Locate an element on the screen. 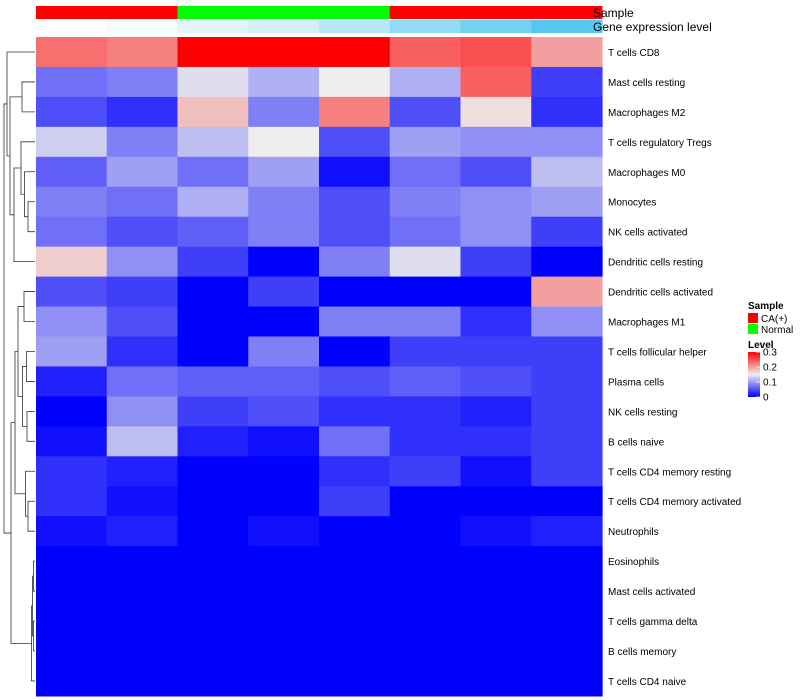 The image size is (800, 700). sample-annotation-label: Sample is located at coordinates (613, 13).